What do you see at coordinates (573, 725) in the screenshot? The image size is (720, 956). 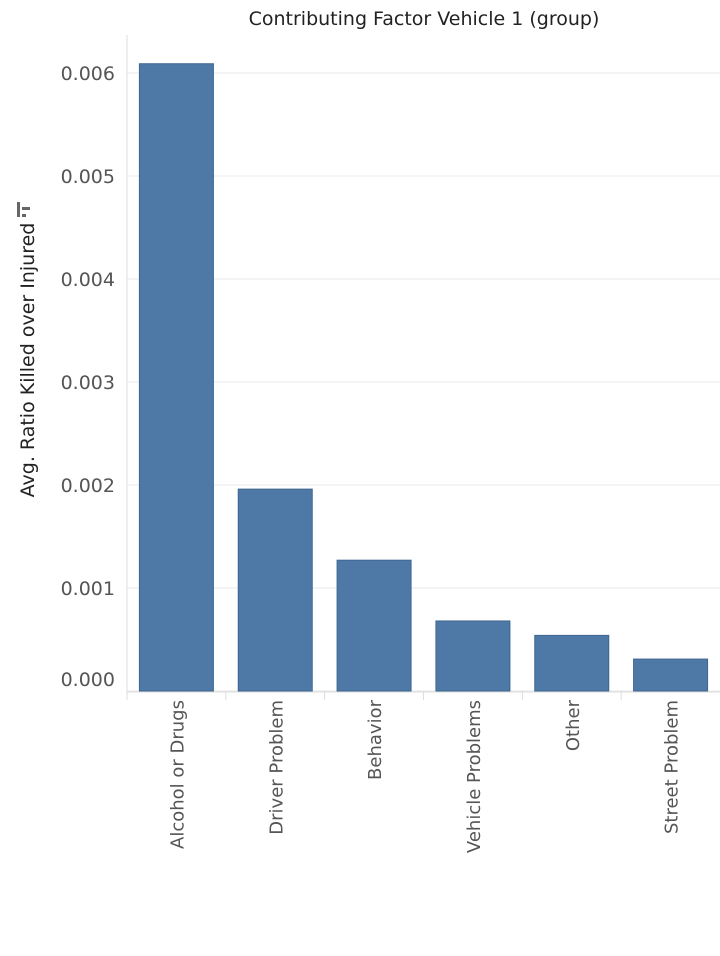 I see `x-tick-label: Other` at bounding box center [573, 725].